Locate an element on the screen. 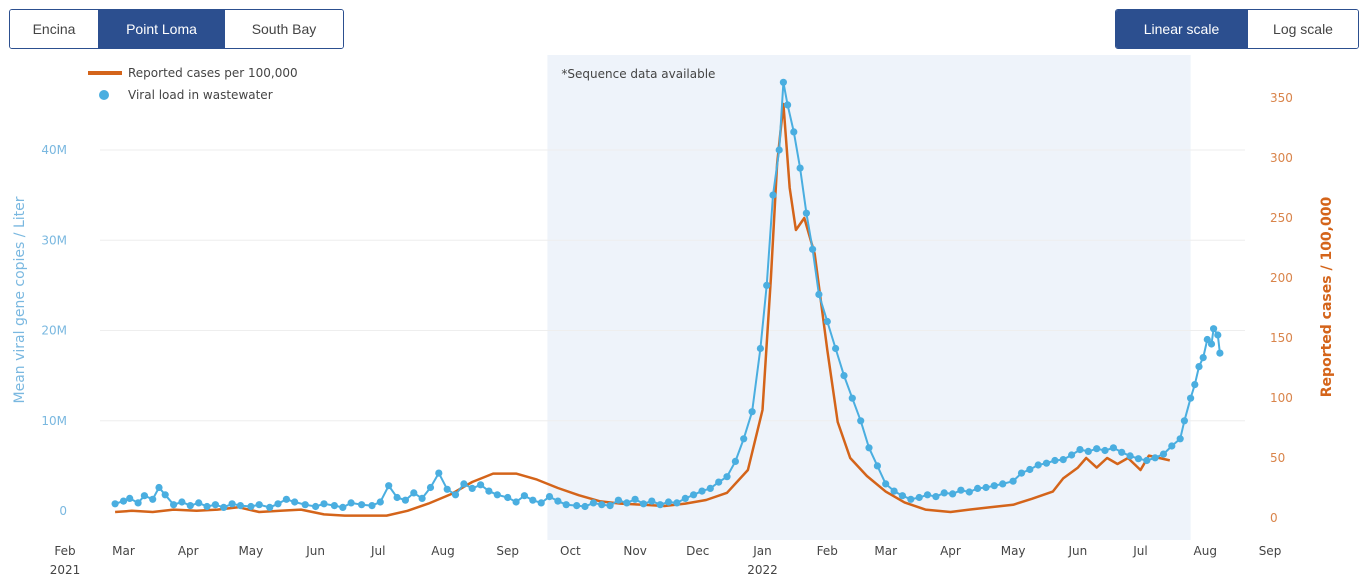 This screenshot has width=1360, height=579. y-left-tick-label: 20M is located at coordinates (54, 331).